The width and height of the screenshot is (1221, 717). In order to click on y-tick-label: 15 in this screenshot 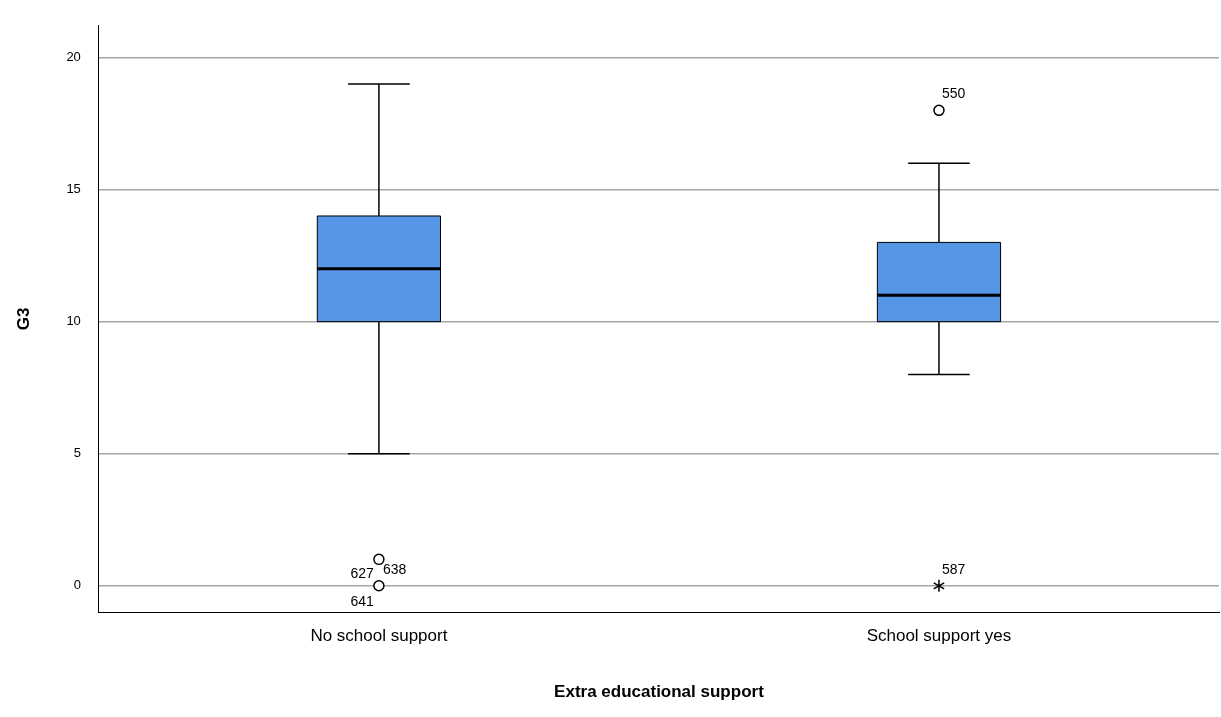, I will do `click(73, 189)`.